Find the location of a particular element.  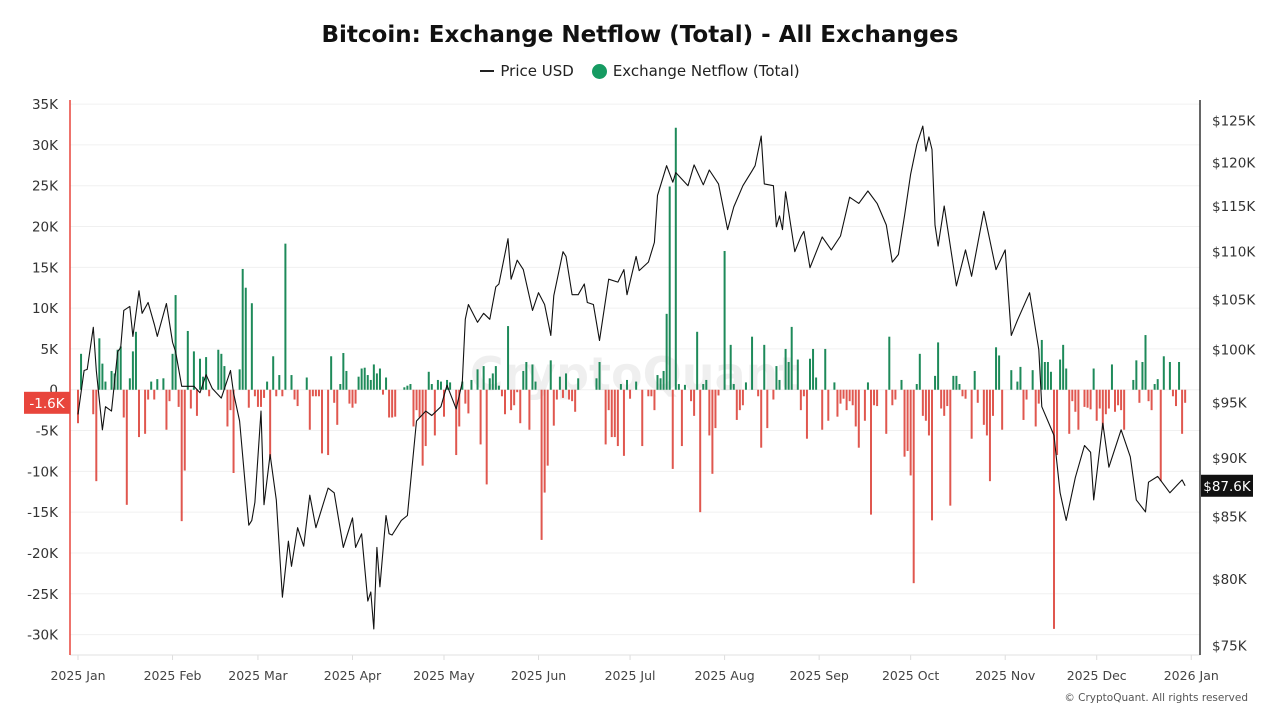

current-netflow-label: -1.6K is located at coordinates (47, 404).